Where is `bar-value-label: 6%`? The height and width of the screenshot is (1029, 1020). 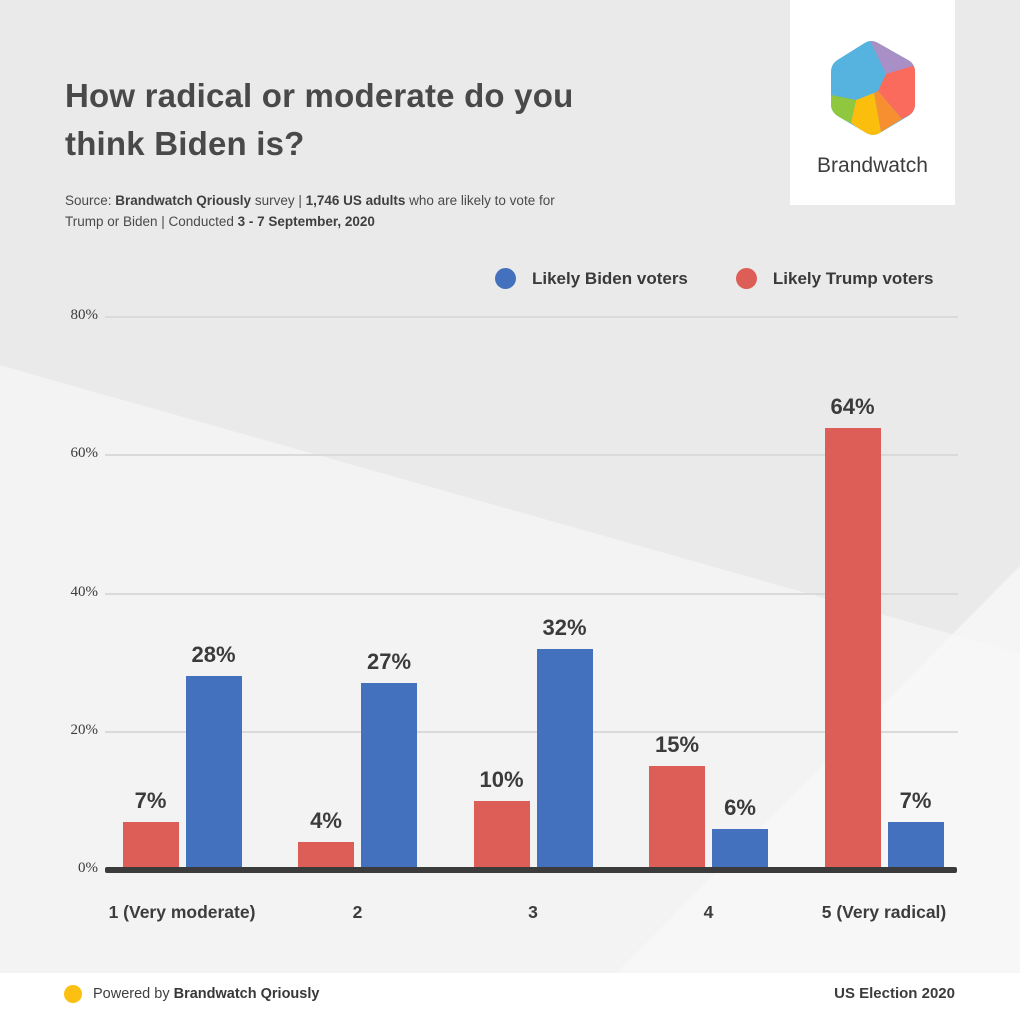
bar-value-label: 6% is located at coordinates (740, 807).